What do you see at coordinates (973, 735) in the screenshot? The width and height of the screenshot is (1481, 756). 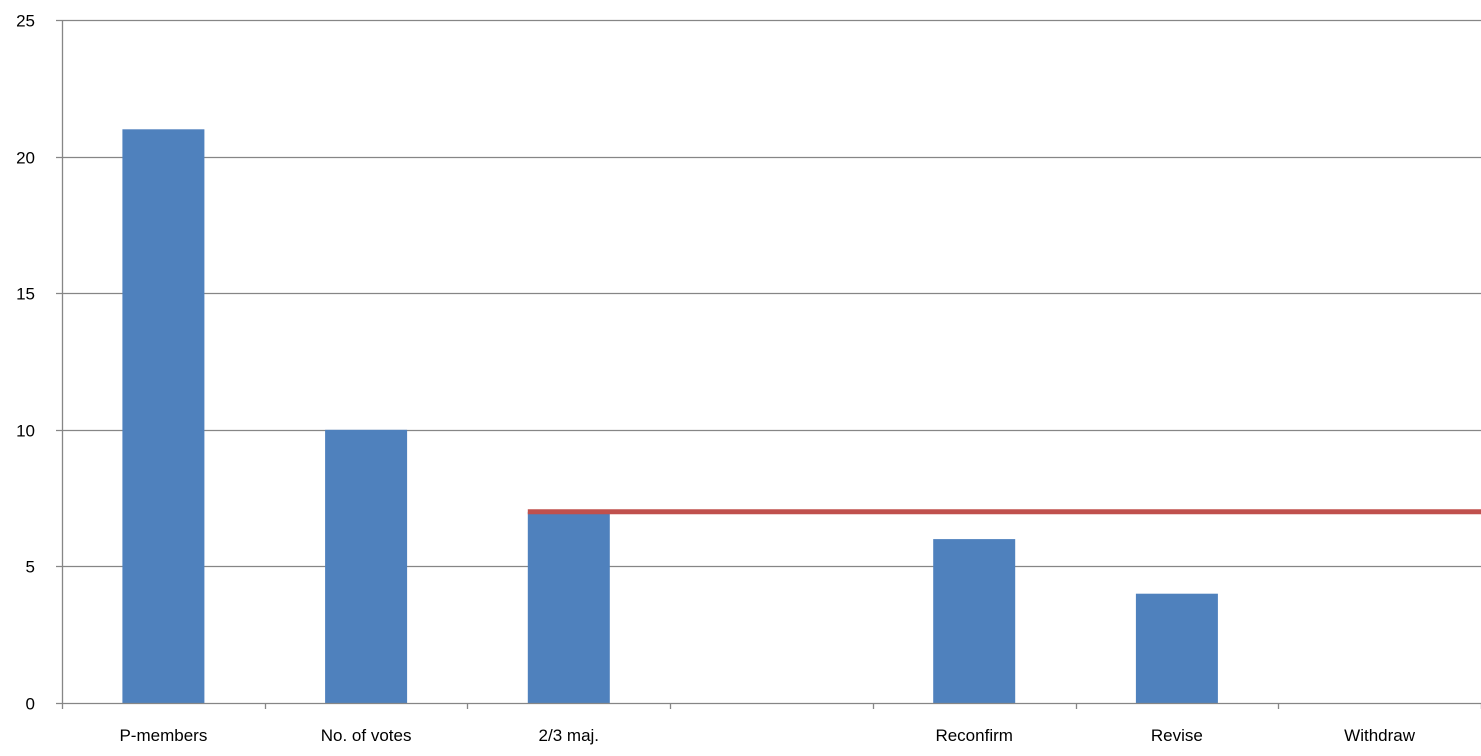 I see `x-tick-label: Reconfirm` at bounding box center [973, 735].